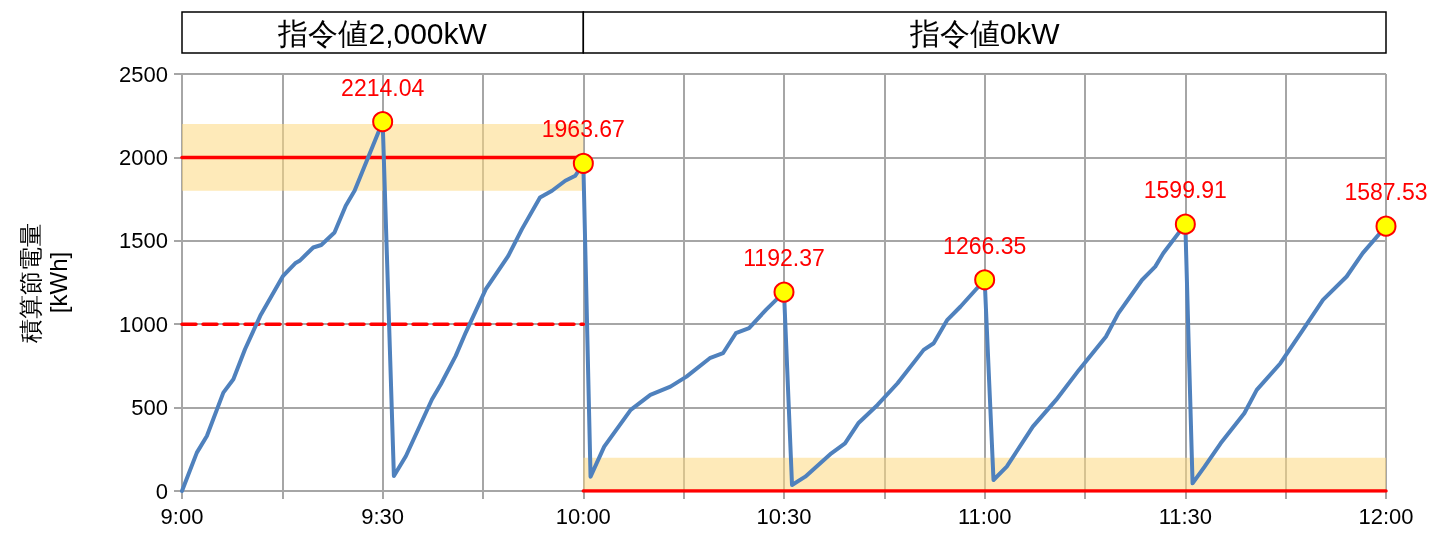 This screenshot has height=547, width=1442. I want to click on y-tick-label: 0, so click(161, 491).